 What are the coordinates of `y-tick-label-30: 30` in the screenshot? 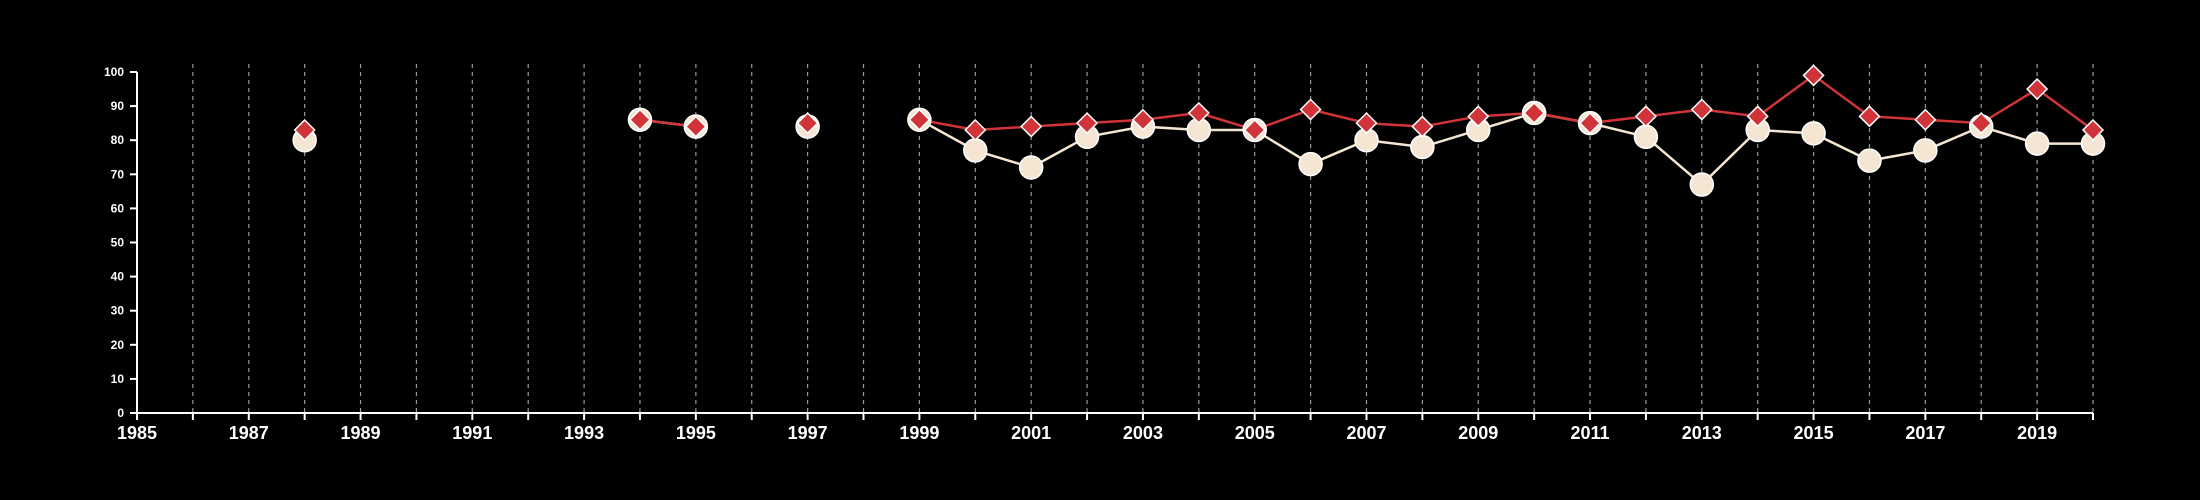 It's located at (118, 311).